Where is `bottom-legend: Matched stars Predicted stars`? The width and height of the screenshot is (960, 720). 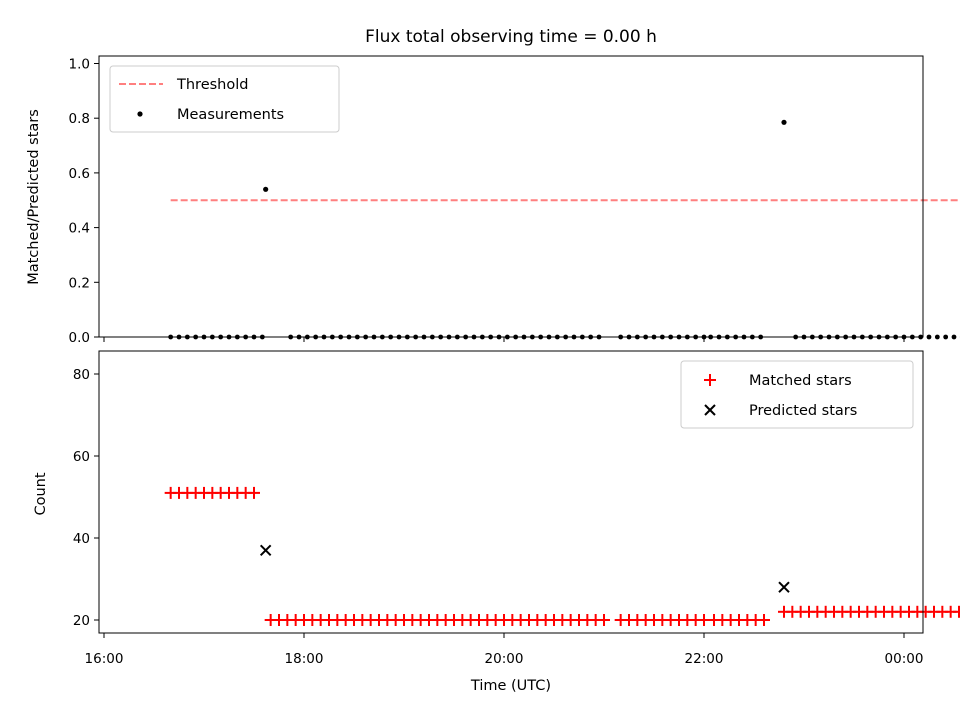 bottom-legend: Matched stars Predicted stars is located at coordinates (797, 394).